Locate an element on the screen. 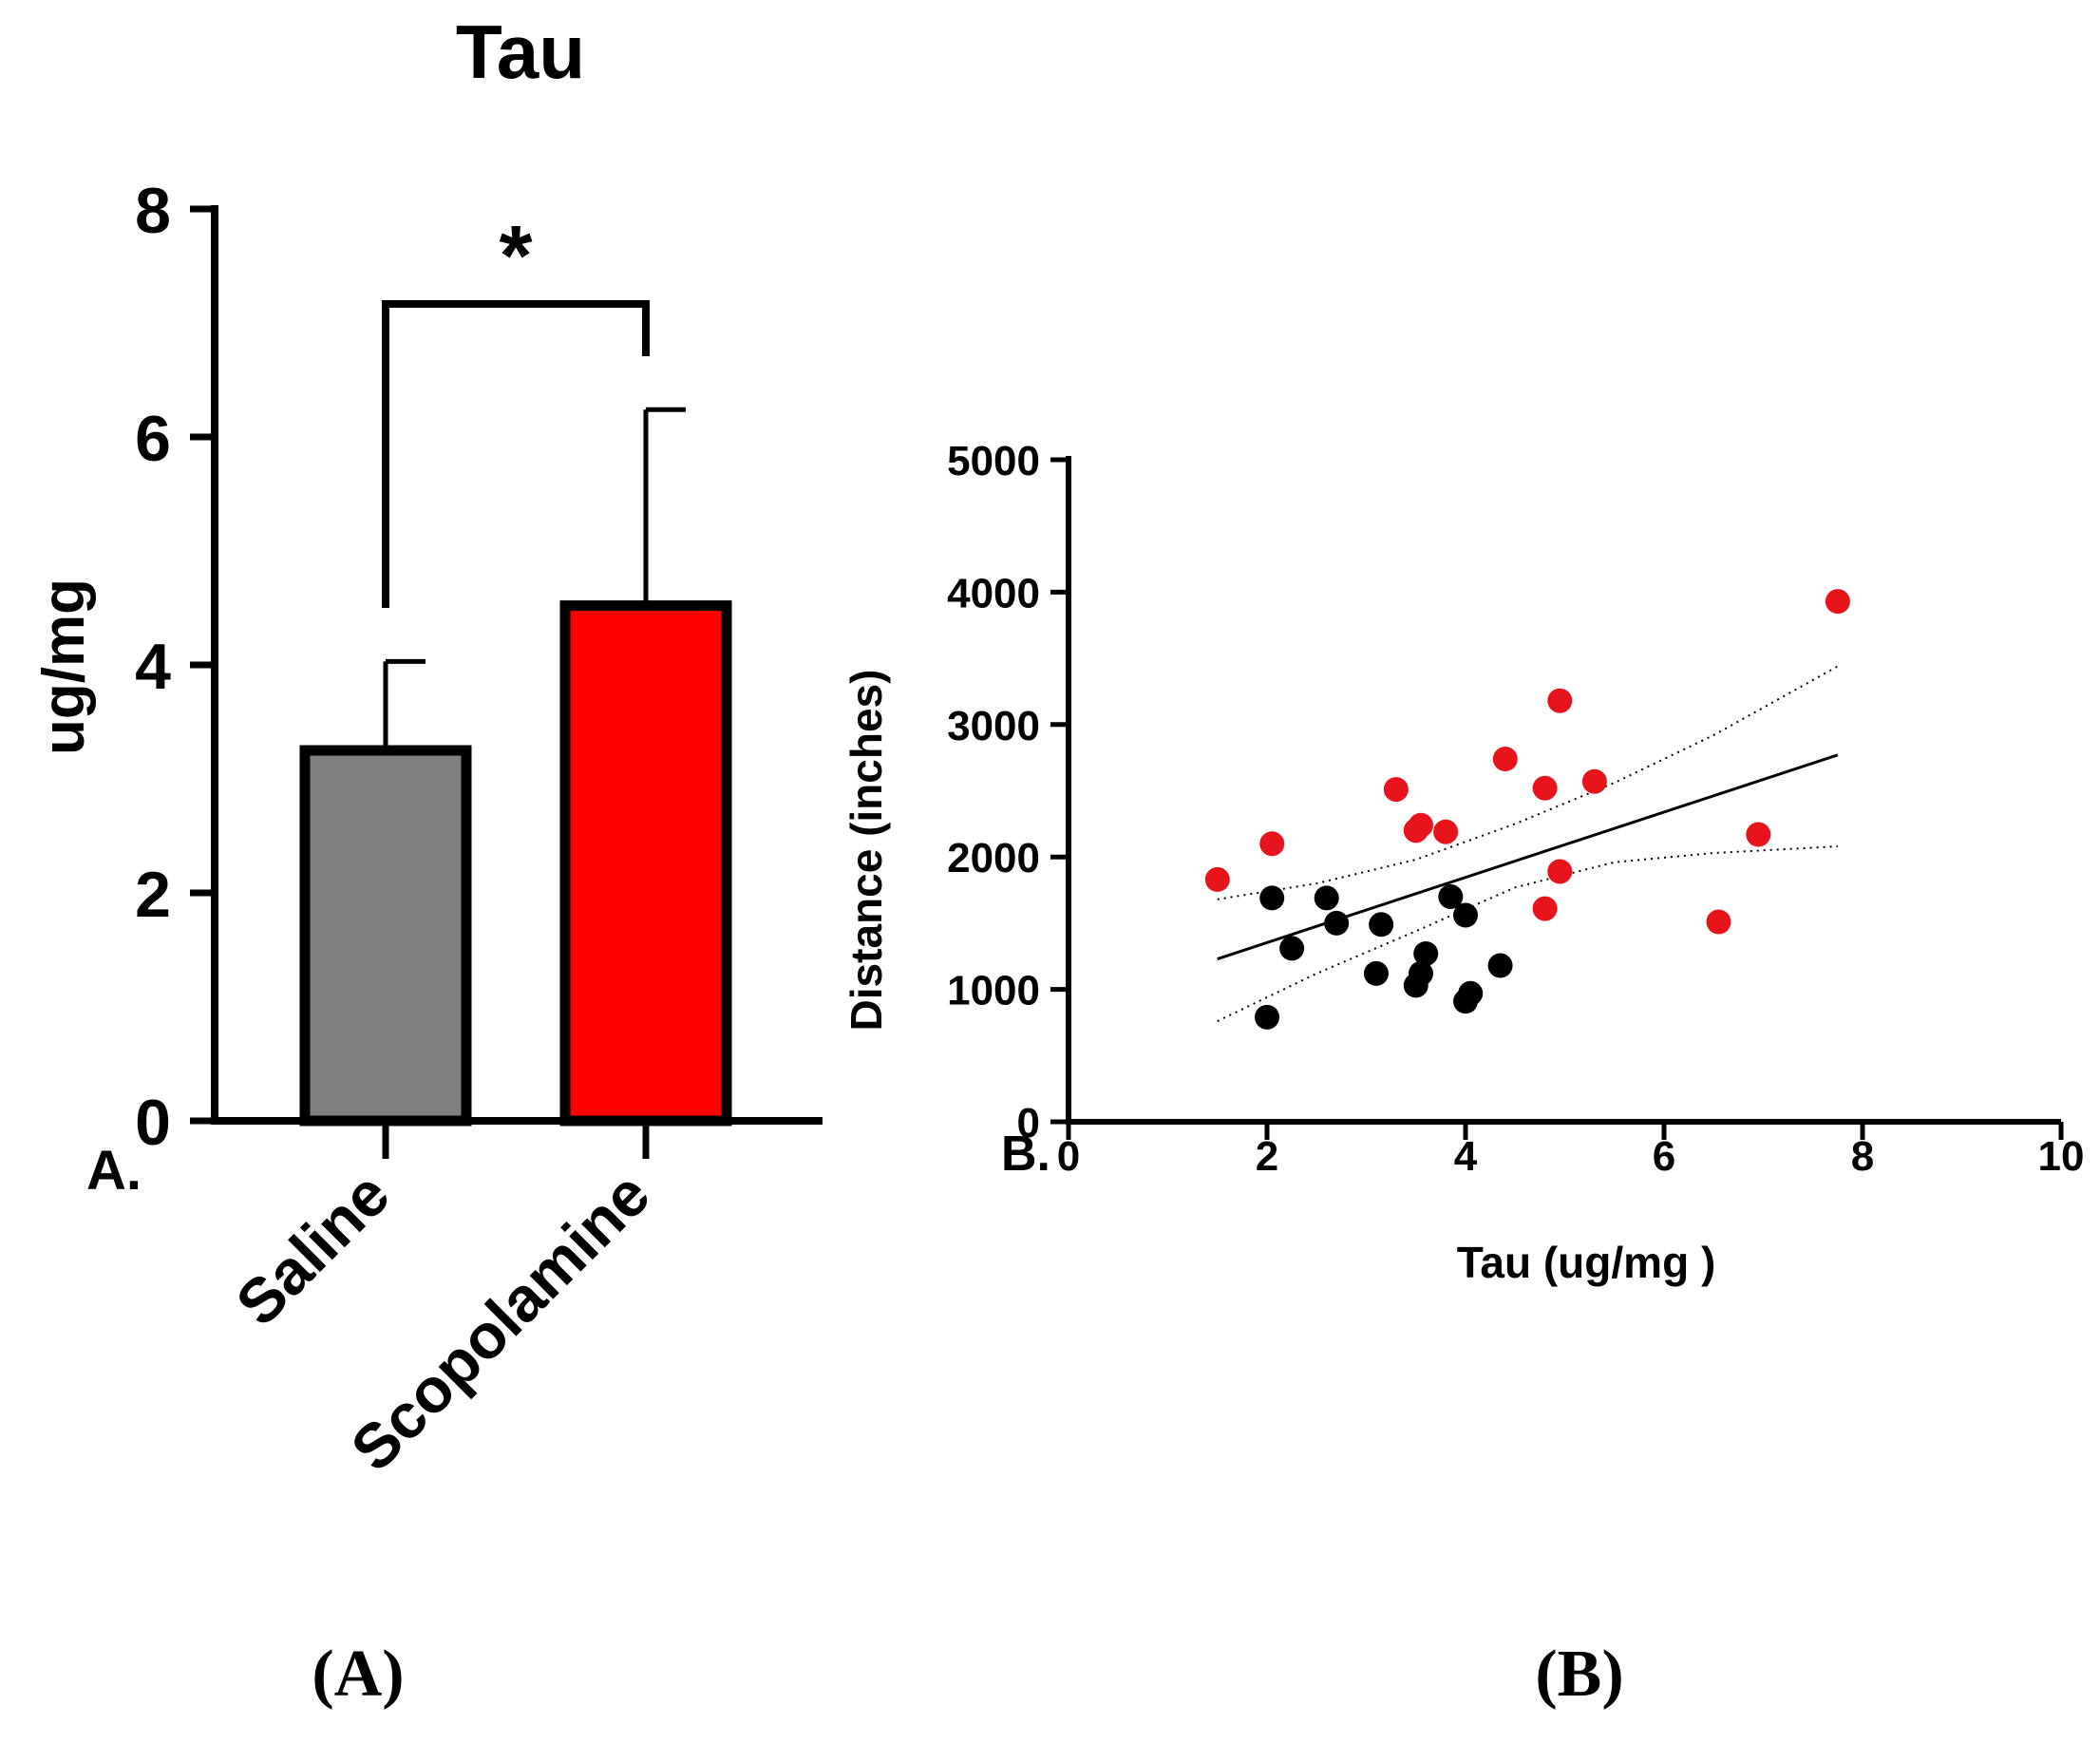 Image resolution: width=2100 pixels, height=1743 pixels. caption-a: (A) is located at coordinates (358, 1675).